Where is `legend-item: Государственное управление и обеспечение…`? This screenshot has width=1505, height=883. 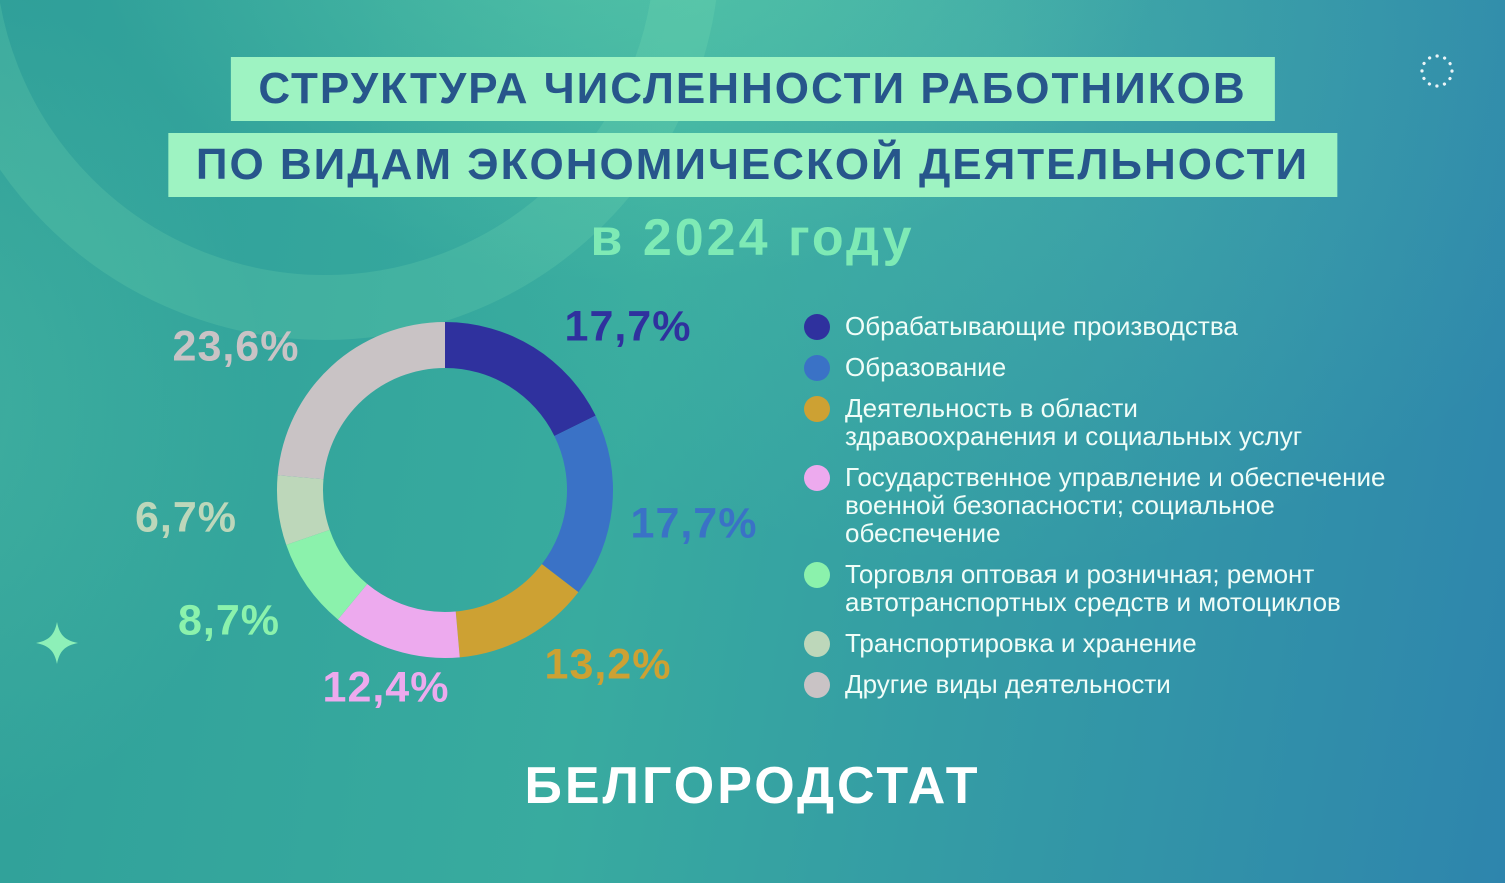 legend-item: Государственное управление и обеспечение… is located at coordinates (1140, 505).